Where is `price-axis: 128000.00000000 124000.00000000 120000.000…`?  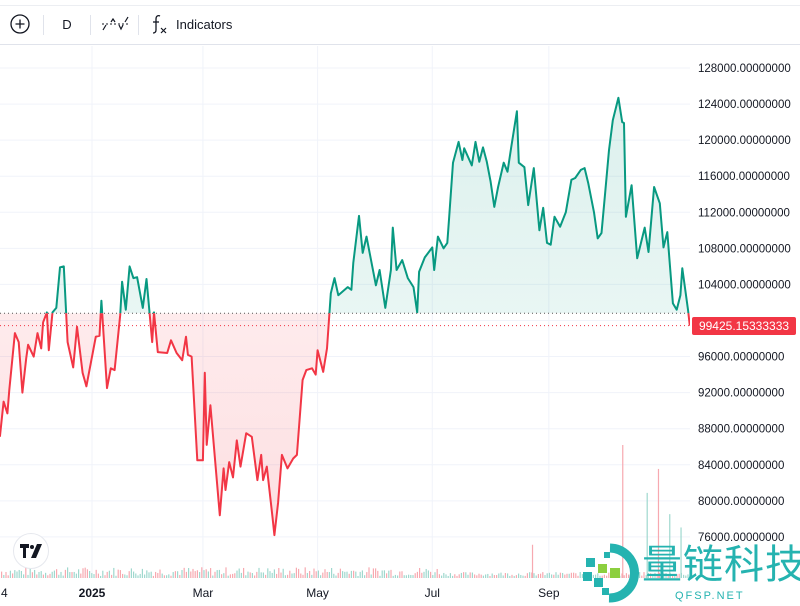
price-axis: 128000.00000000 124000.00000000 120000.000… is located at coordinates (744, 303).